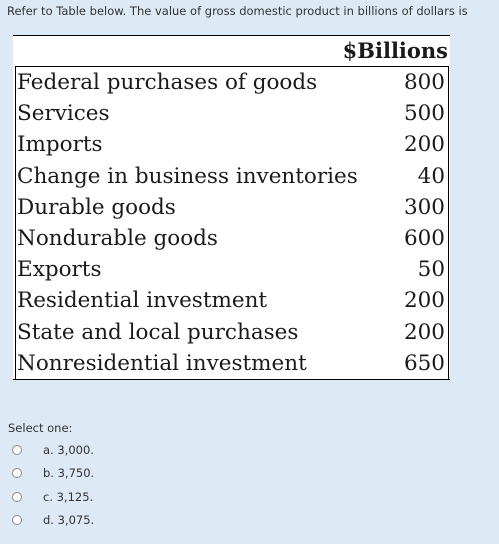 This screenshot has height=544, width=499. What do you see at coordinates (96, 207) in the screenshot?
I see `row-label: Durable goods` at bounding box center [96, 207].